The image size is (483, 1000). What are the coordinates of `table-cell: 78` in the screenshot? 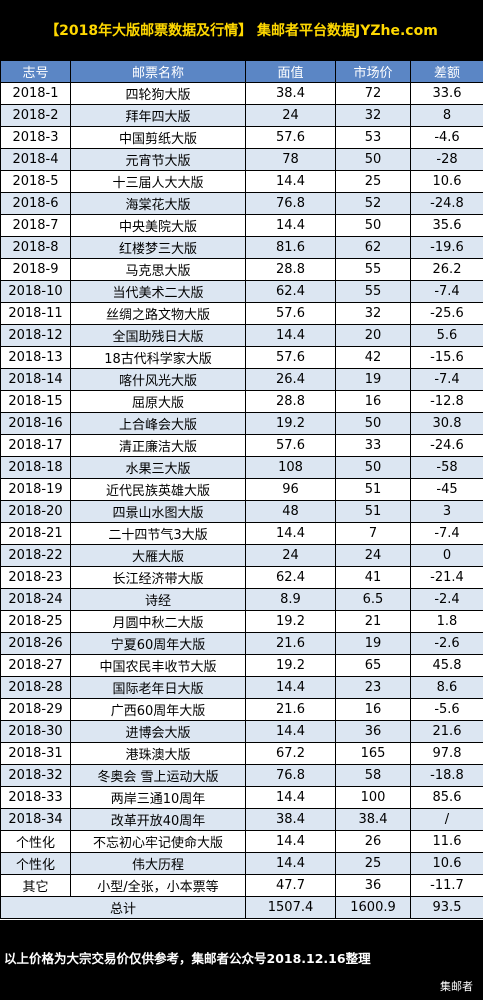 It's located at (290, 159).